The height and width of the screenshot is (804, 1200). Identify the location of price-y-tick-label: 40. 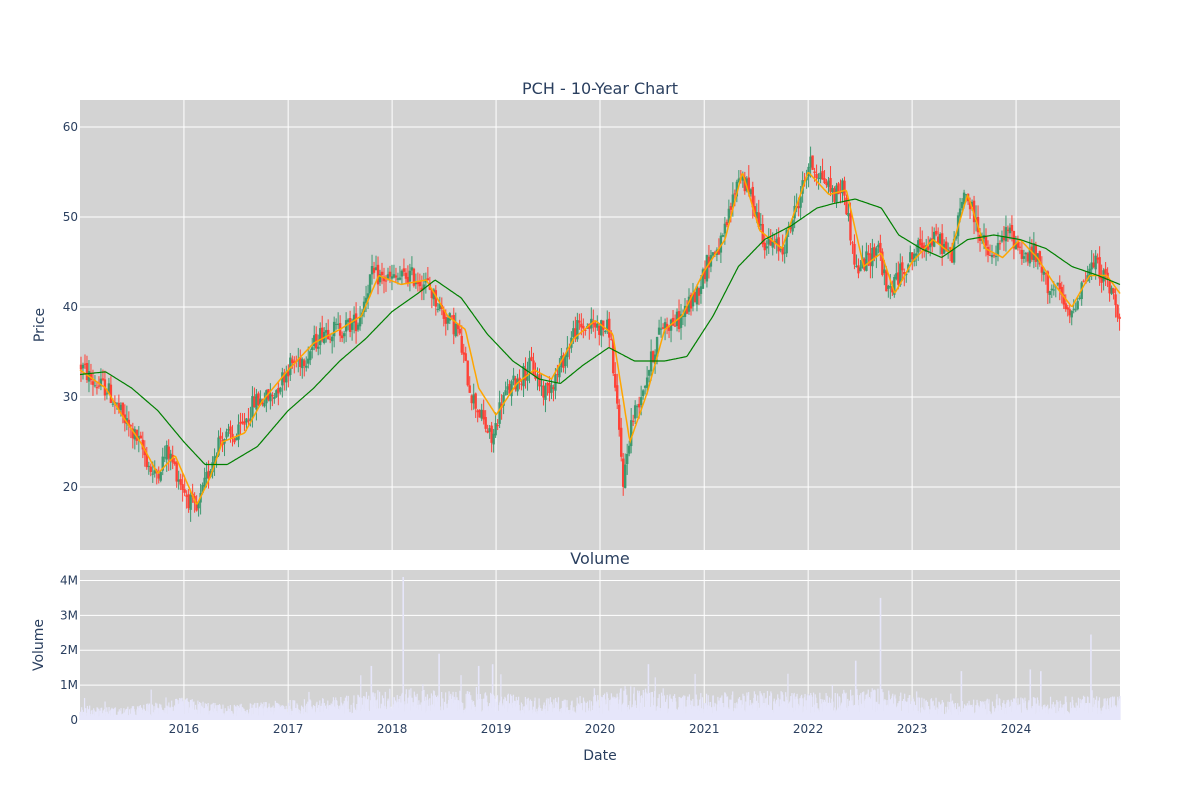
(70, 307).